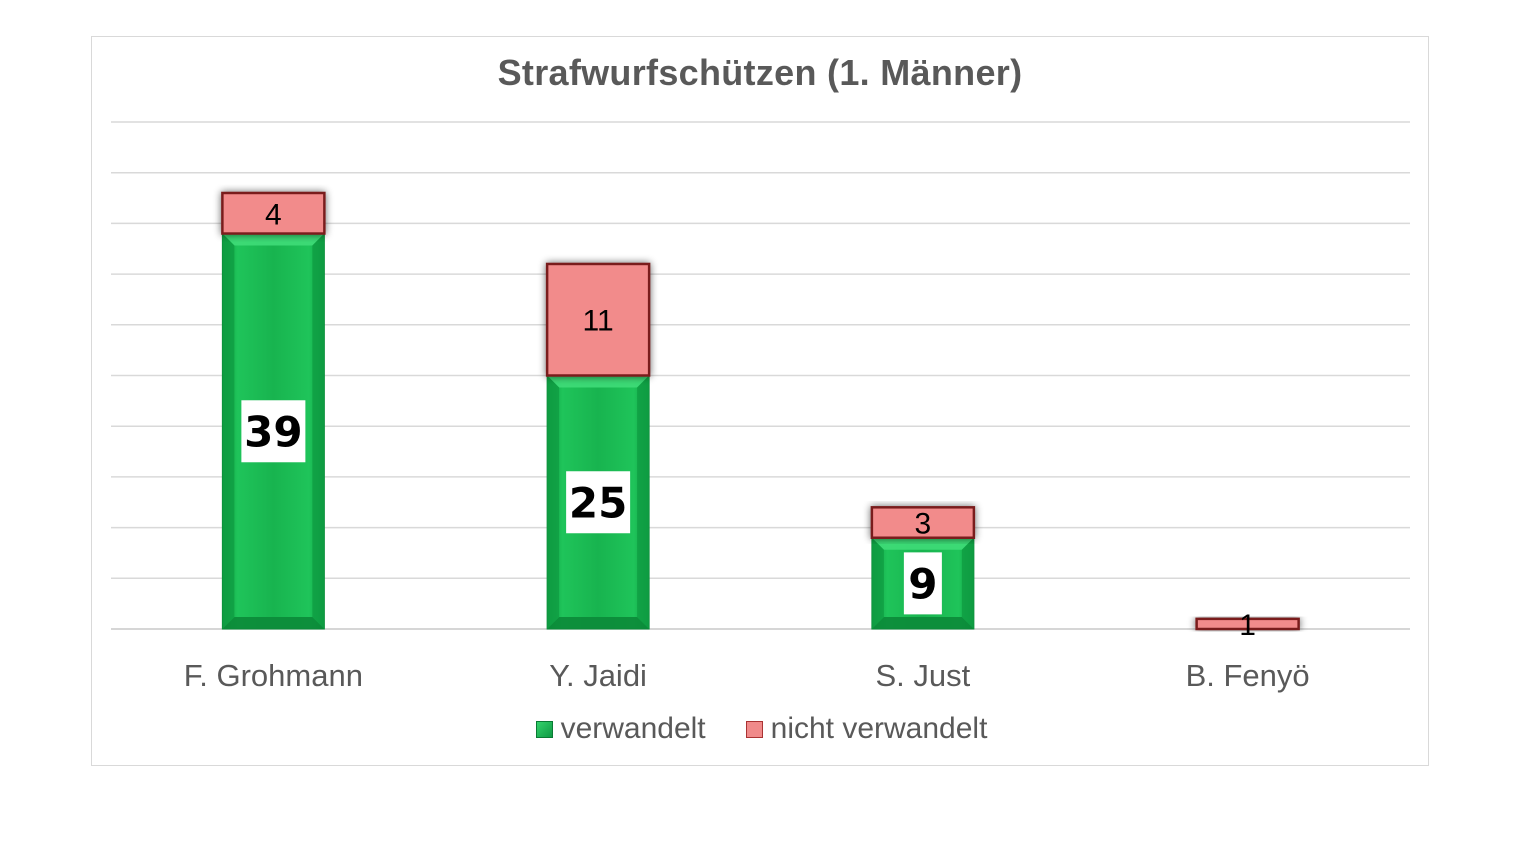 Image resolution: width=1523 pixels, height=861 pixels. I want to click on legend-swatch-nicht-verwandelt, so click(754, 729).